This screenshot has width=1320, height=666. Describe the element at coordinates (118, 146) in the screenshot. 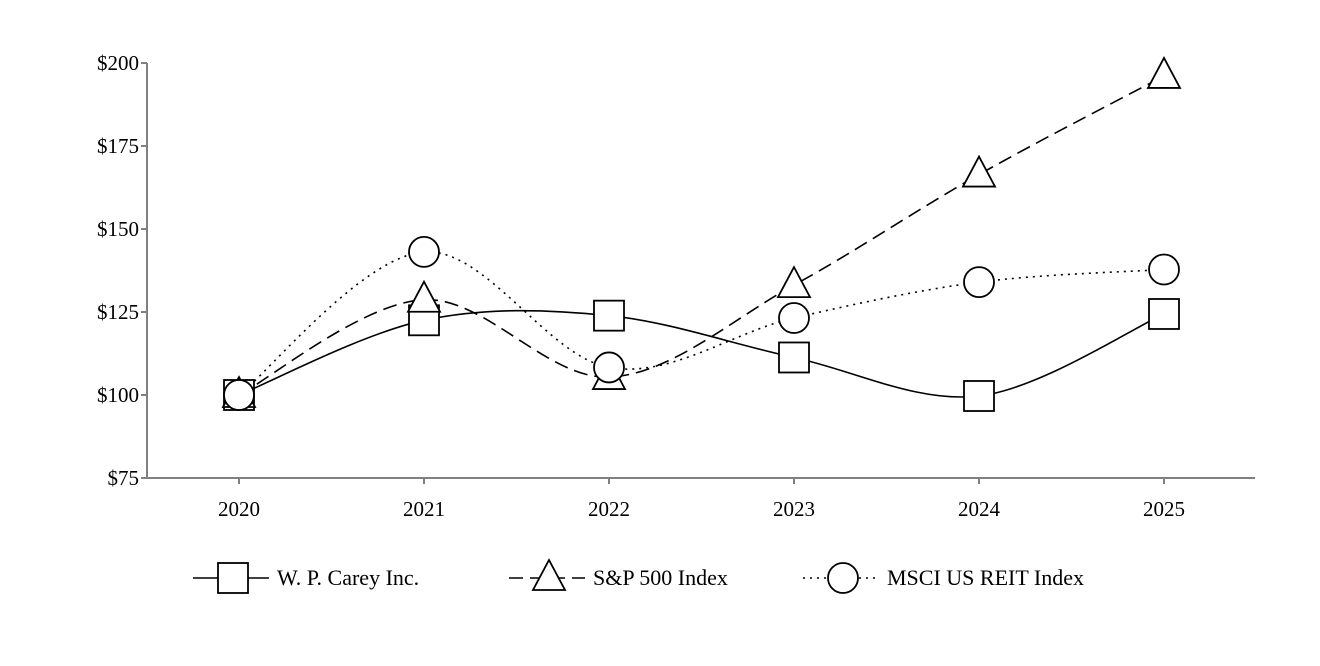

I see `y-tick-label: $175` at that location.